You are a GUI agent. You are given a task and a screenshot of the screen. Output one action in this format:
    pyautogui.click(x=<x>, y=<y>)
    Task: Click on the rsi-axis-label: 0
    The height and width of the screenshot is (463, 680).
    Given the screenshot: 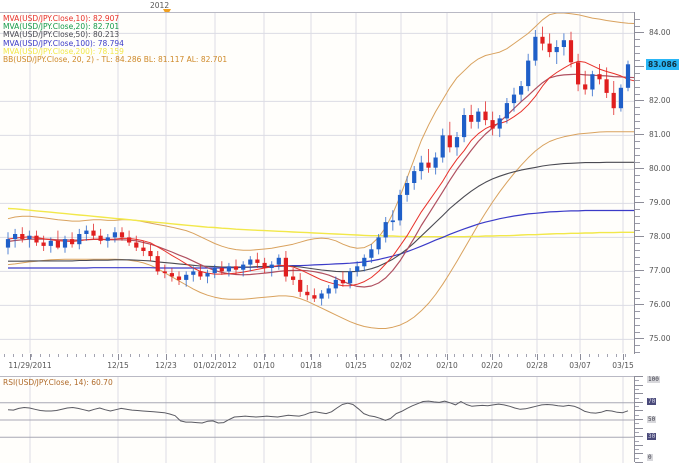 What is the action you would take?
    pyautogui.click(x=650, y=457)
    